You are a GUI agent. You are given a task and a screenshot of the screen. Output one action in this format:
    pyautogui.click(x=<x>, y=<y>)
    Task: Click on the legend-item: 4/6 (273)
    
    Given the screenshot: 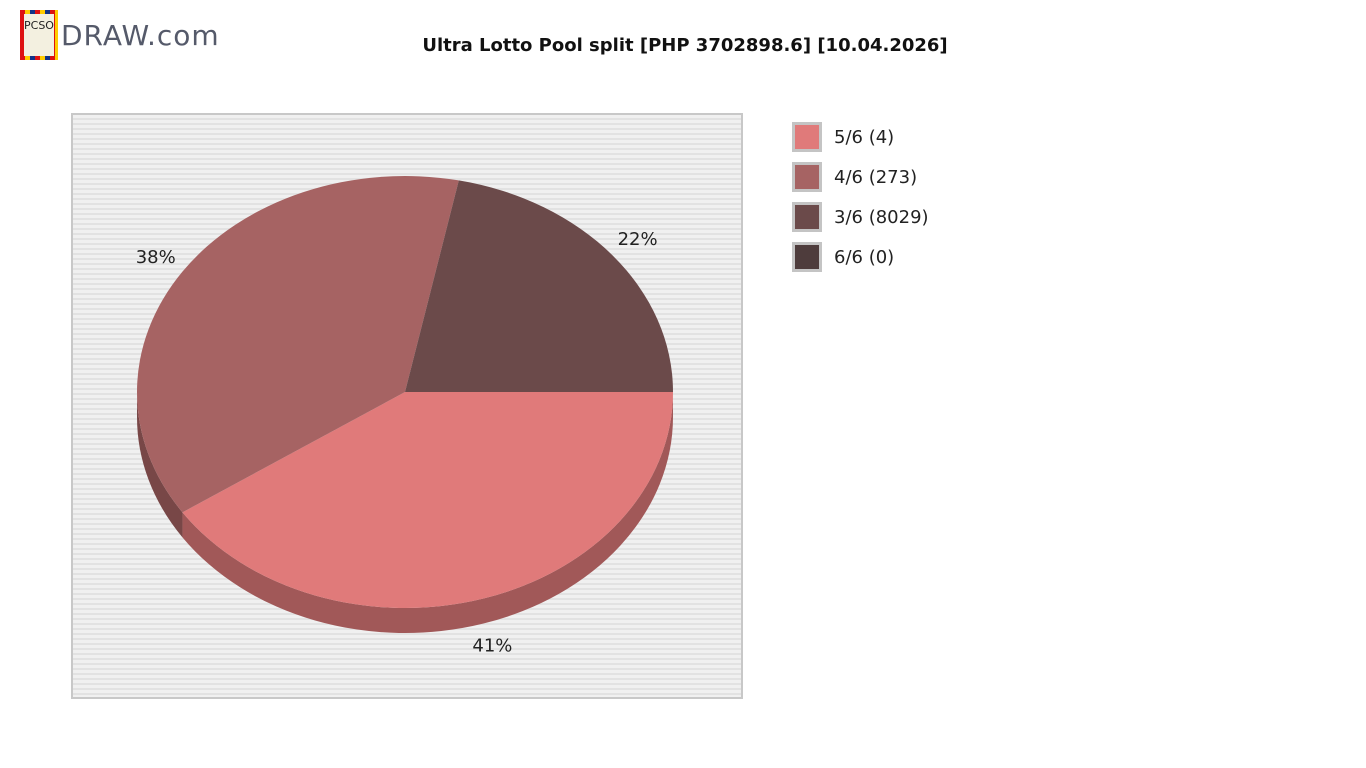 What is the action you would take?
    pyautogui.click(x=854, y=177)
    